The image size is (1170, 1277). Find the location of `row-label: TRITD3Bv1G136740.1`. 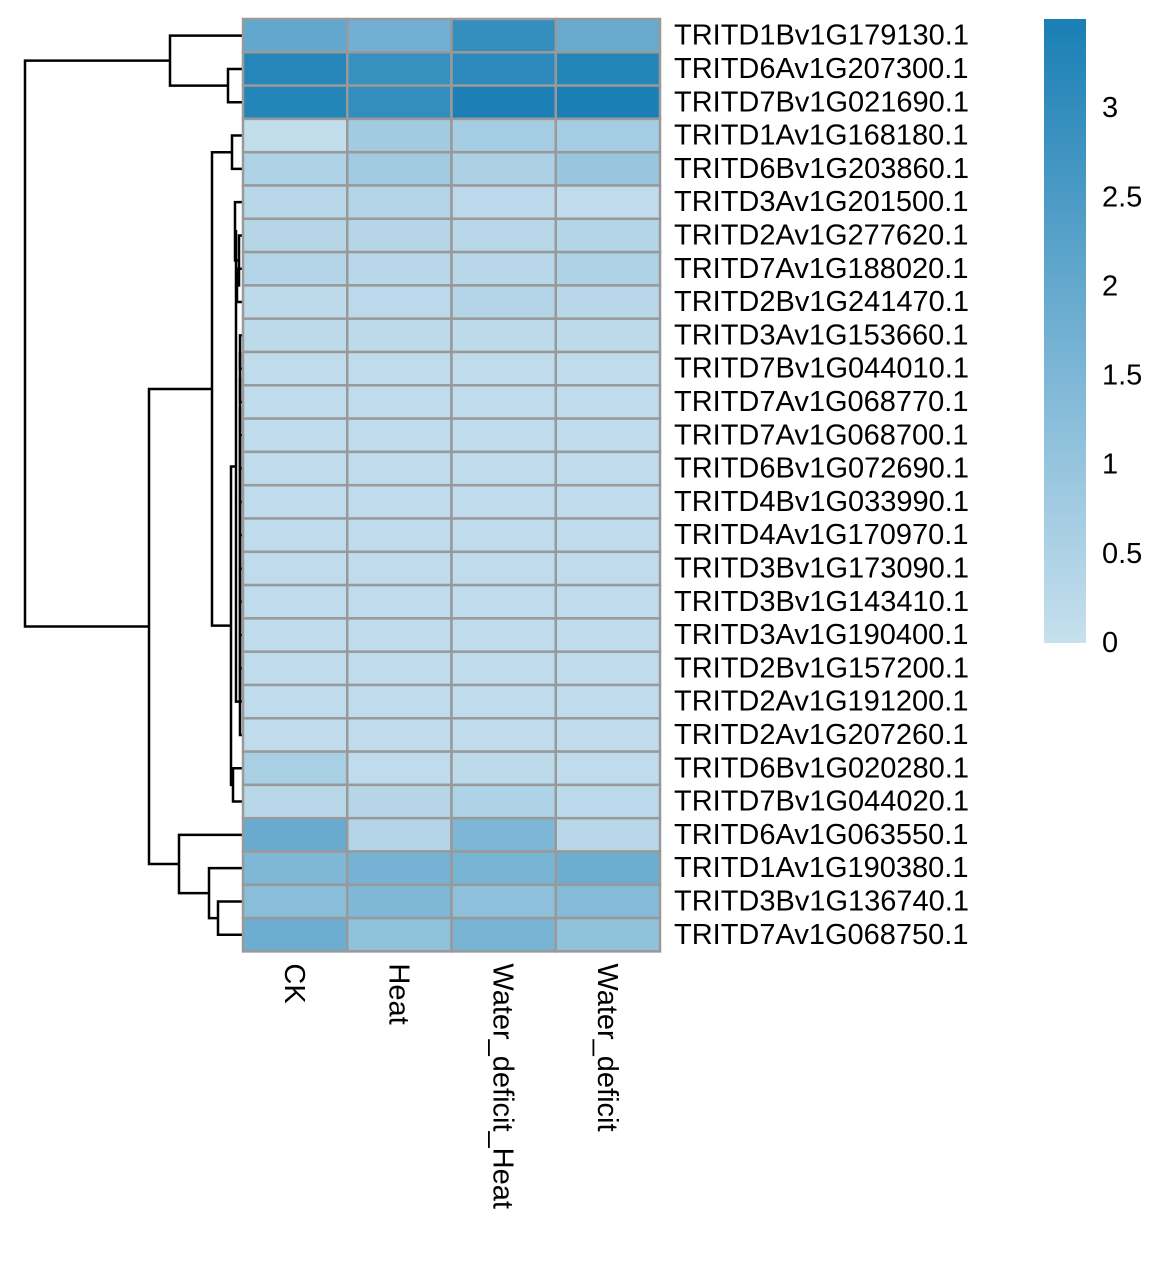

row-label: TRITD3Bv1G136740.1 is located at coordinates (821, 901).